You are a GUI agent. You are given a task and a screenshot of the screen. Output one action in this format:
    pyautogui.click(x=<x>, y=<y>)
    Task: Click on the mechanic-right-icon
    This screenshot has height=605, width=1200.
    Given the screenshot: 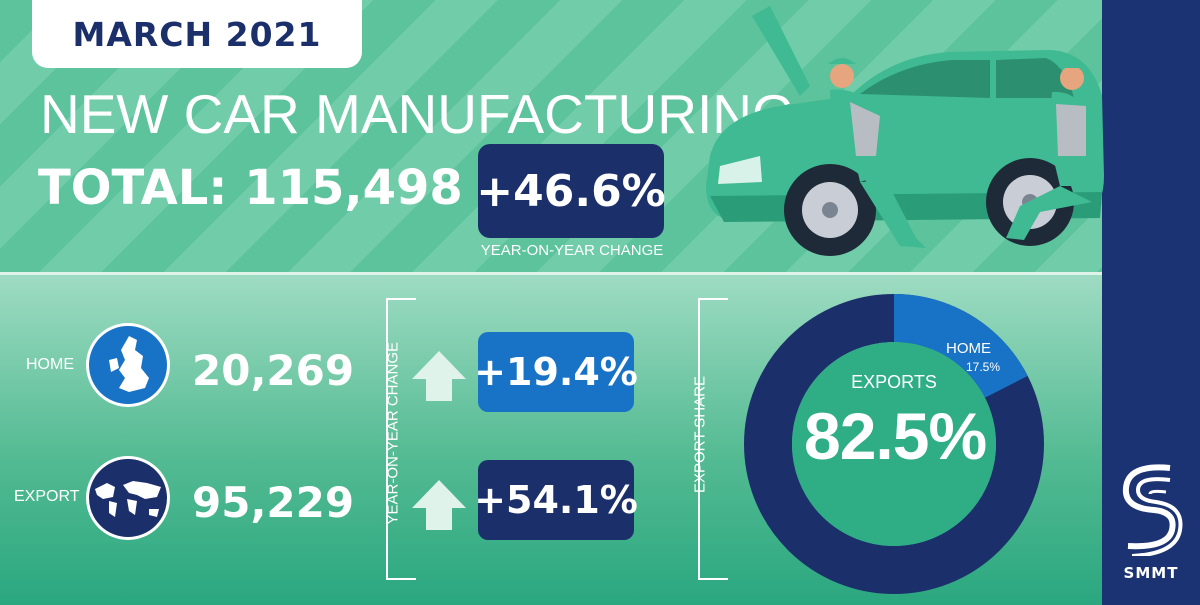 What is the action you would take?
    pyautogui.click(x=1050, y=151)
    